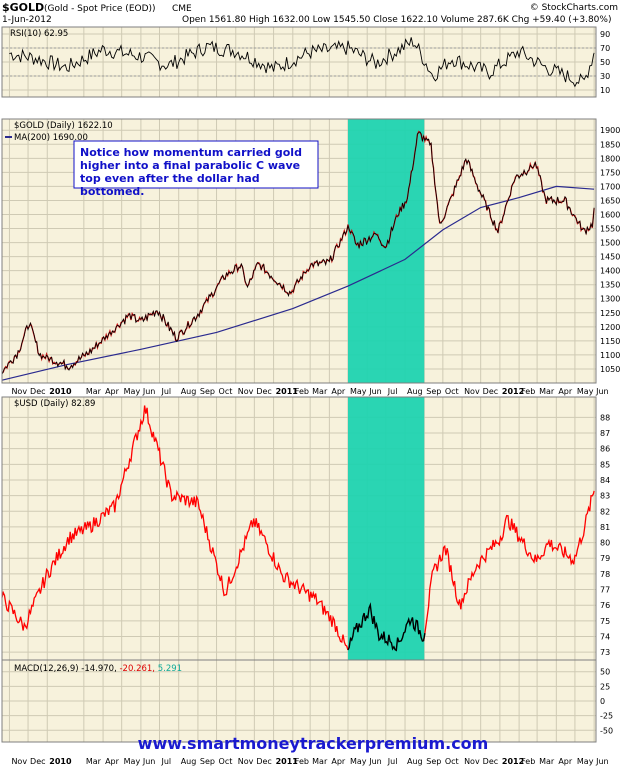  What do you see at coordinates (605, 76) in the screenshot?
I see `y-tick-label: 30` at bounding box center [605, 76].